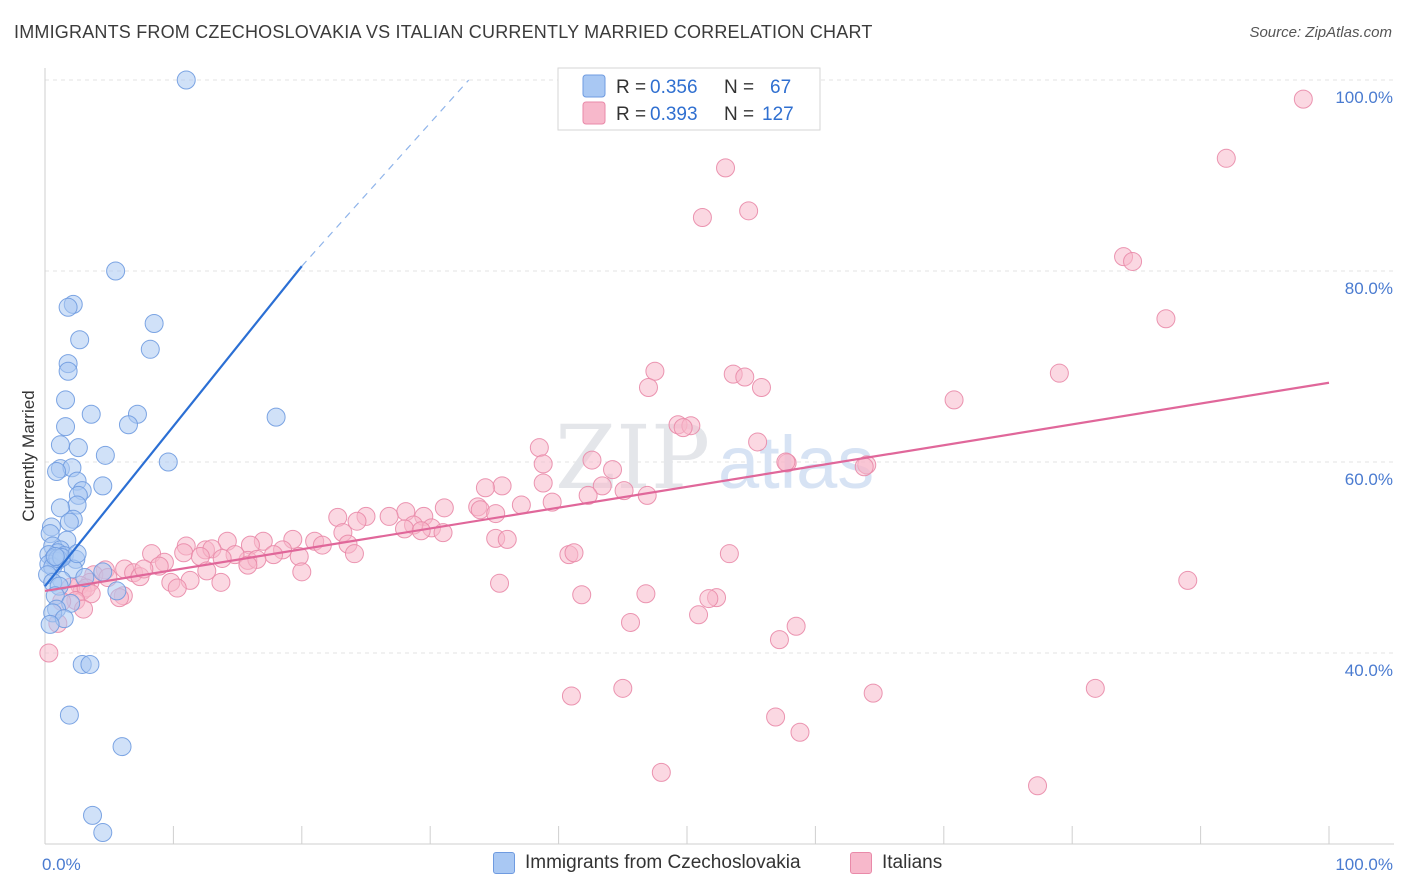 The height and width of the screenshot is (892, 1406). I want to click on legend: R = 0.356 N = 67 R = 0.393 N = 127, so click(689, 99).